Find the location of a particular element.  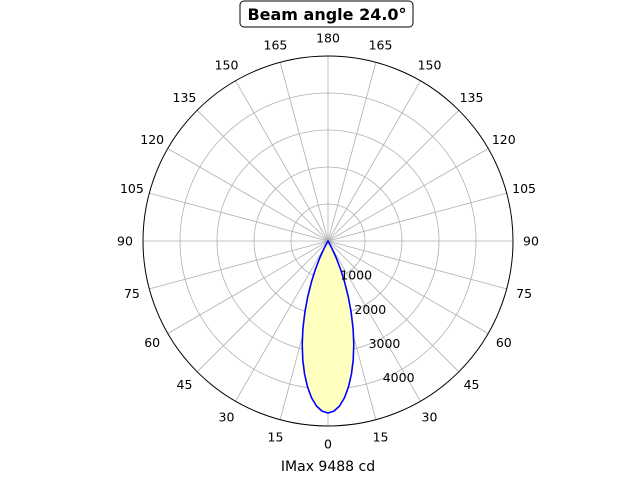

chart-title: Beam angle 24.0° is located at coordinates (326, 14).